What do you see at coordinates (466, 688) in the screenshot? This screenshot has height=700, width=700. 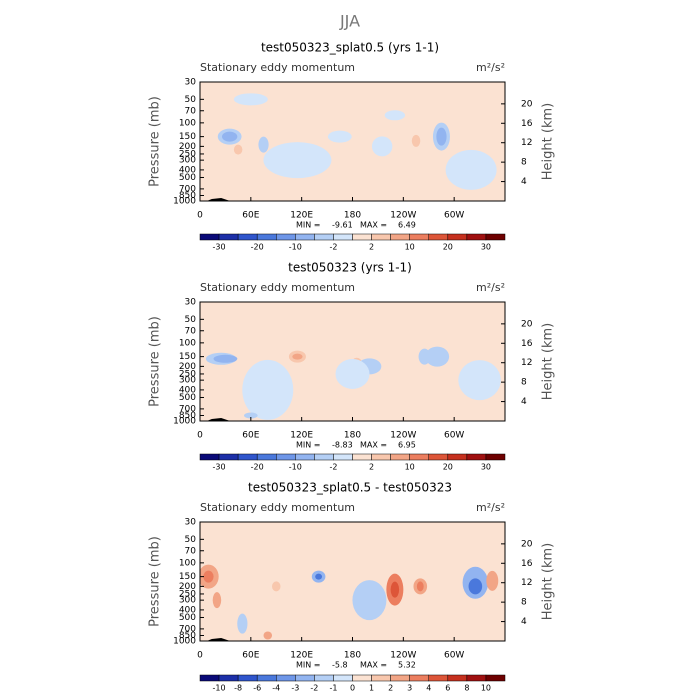 I see `colorbar-label: 8` at bounding box center [466, 688].